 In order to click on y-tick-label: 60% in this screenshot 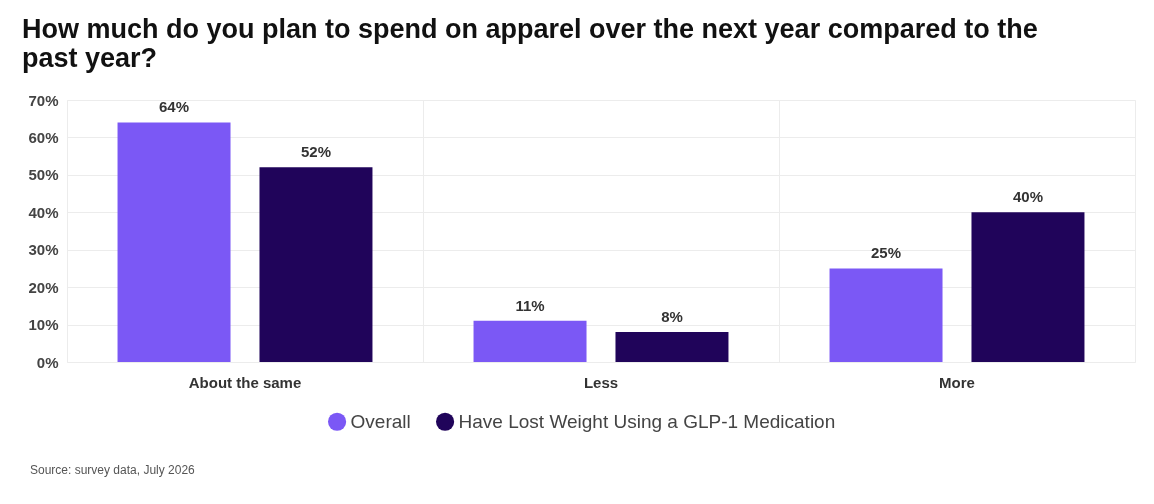, I will do `click(43, 137)`.